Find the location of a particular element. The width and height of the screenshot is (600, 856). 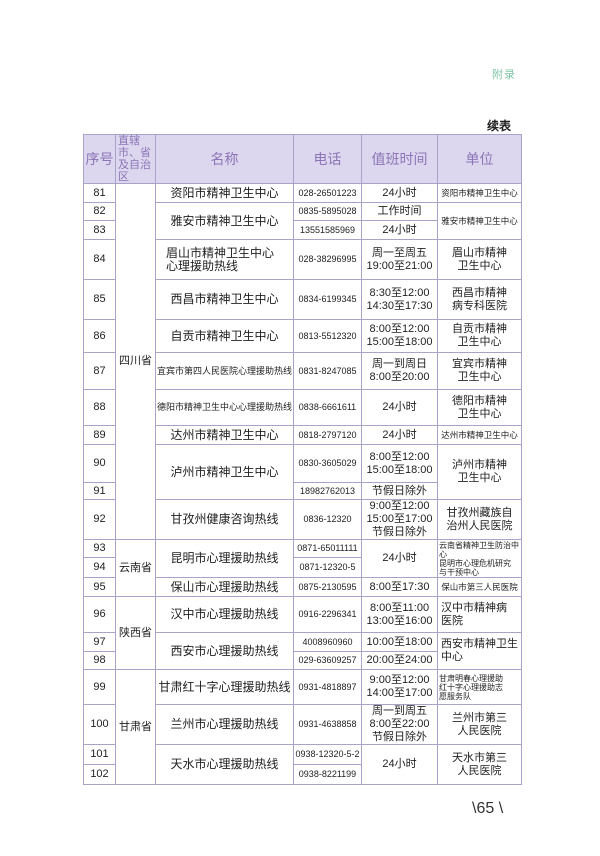

page-number-value: 65 is located at coordinates (485, 808).